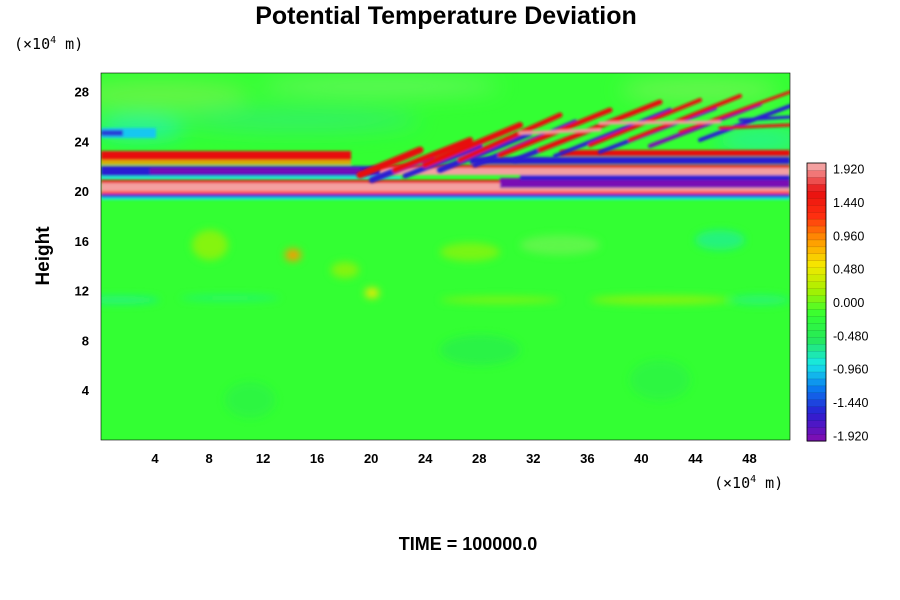  I want to click on x-tick-label: 48, so click(749, 458).